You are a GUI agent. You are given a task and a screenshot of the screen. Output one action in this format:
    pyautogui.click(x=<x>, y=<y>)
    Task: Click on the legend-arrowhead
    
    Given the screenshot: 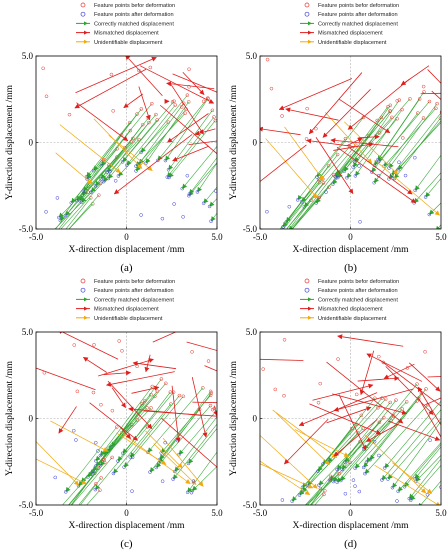 What is the action you would take?
    pyautogui.click(x=310, y=23)
    